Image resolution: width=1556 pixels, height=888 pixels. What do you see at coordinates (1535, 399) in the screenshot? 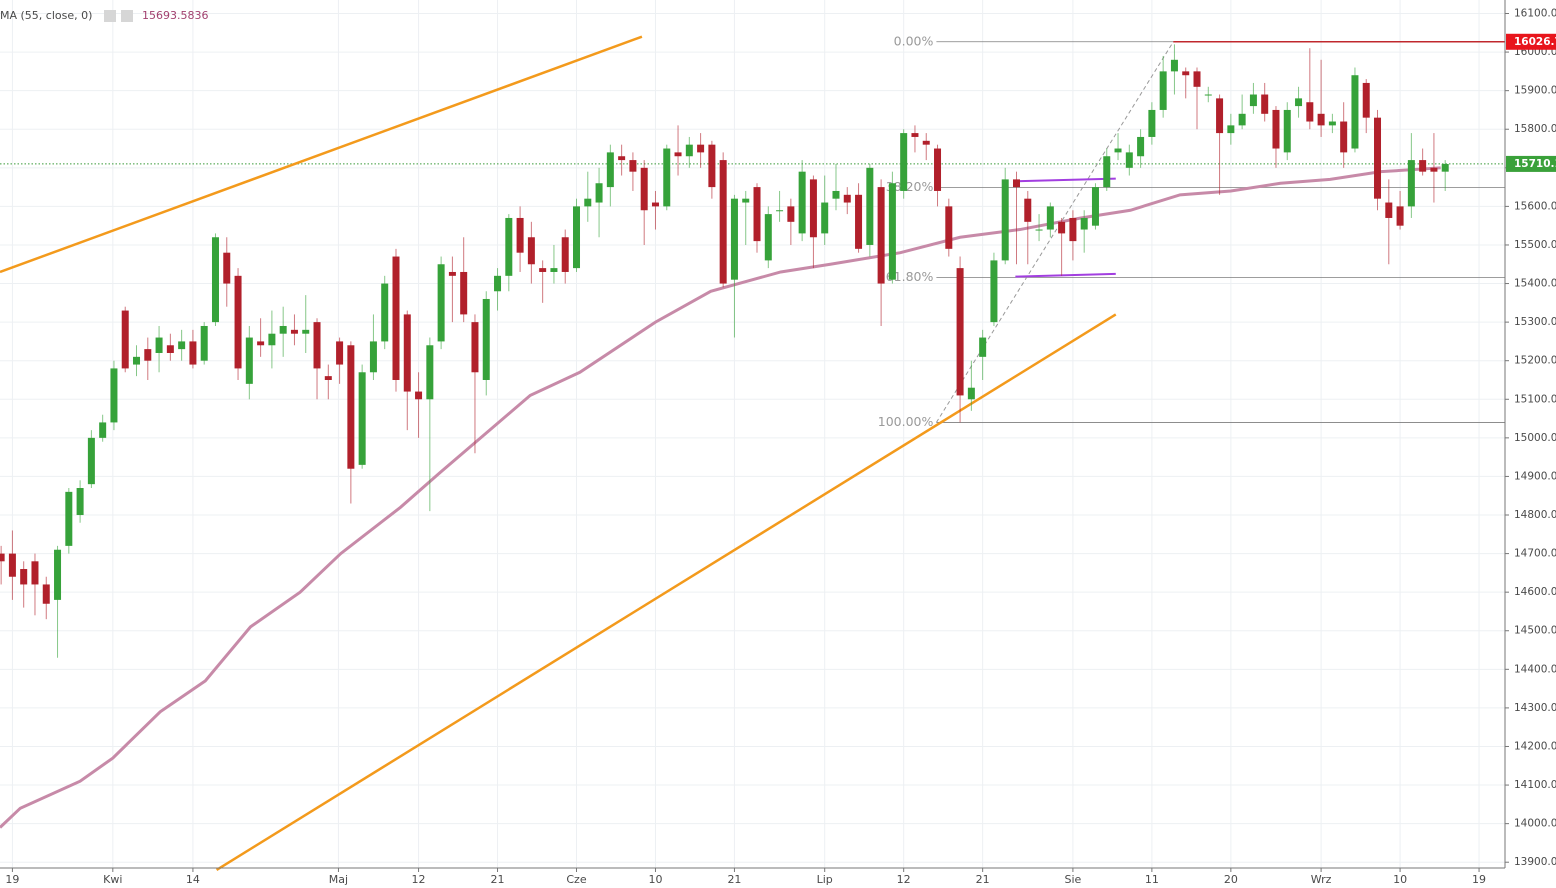
I see `y-tick-label: 15100.0` at bounding box center [1535, 399].